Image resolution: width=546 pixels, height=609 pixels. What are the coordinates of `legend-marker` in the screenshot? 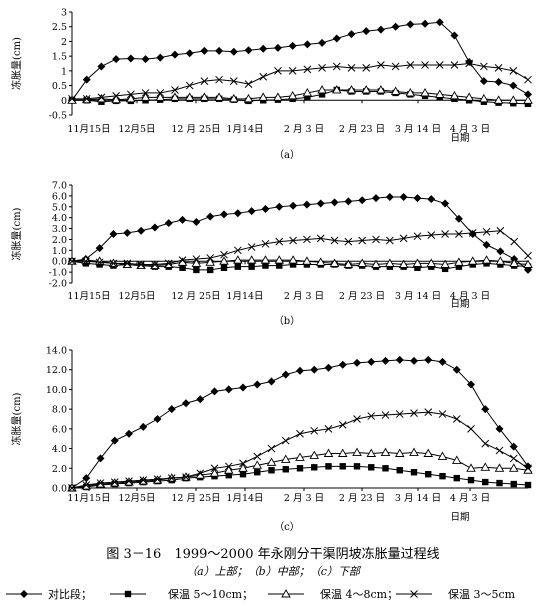 It's located at (286, 593).